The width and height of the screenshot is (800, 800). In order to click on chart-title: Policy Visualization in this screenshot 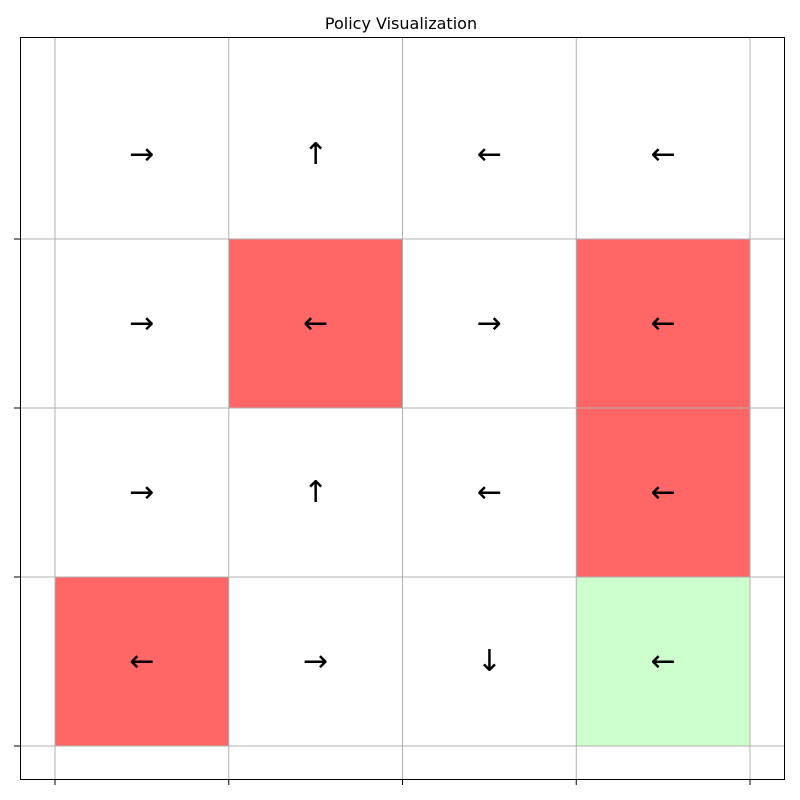, I will do `click(401, 23)`.